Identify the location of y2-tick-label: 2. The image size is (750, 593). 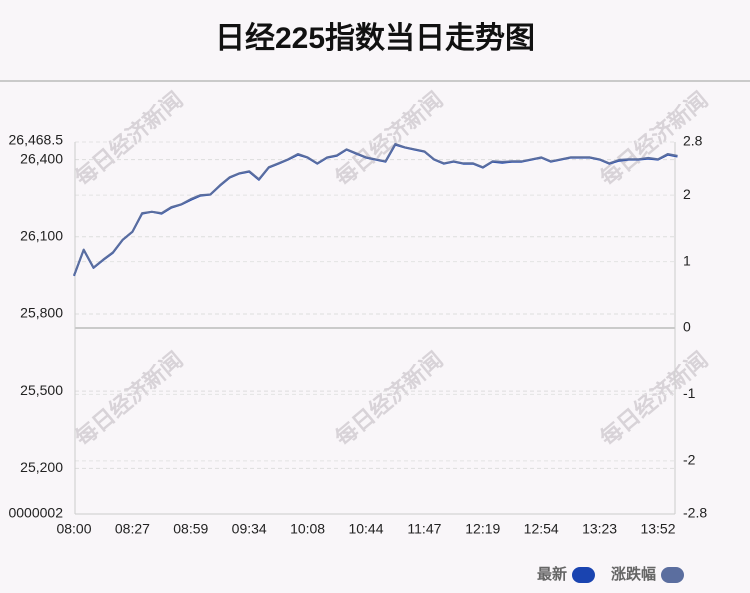
(687, 194).